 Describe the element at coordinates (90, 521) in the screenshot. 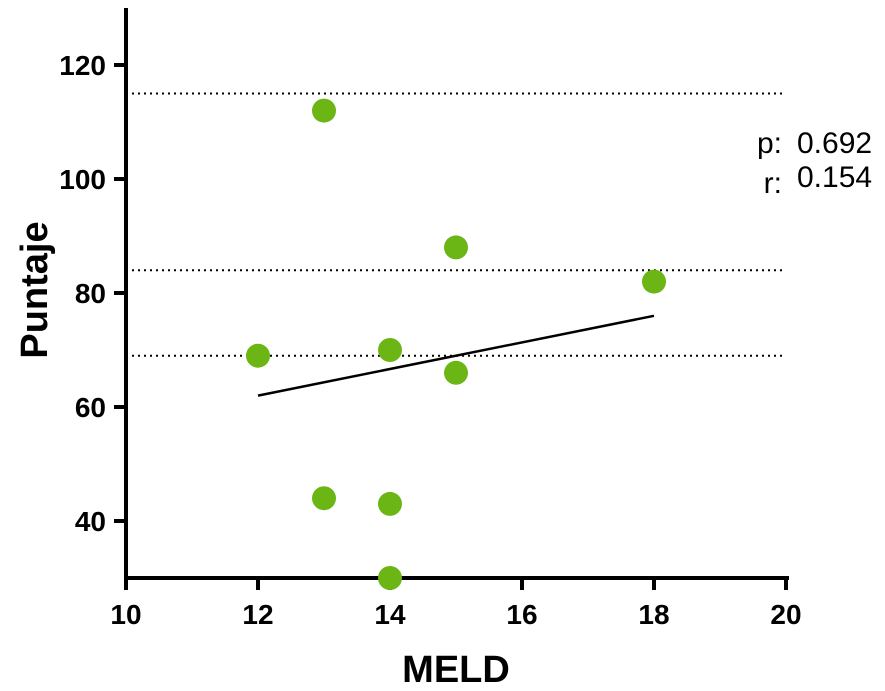

I see `y-tick-label: 40` at that location.